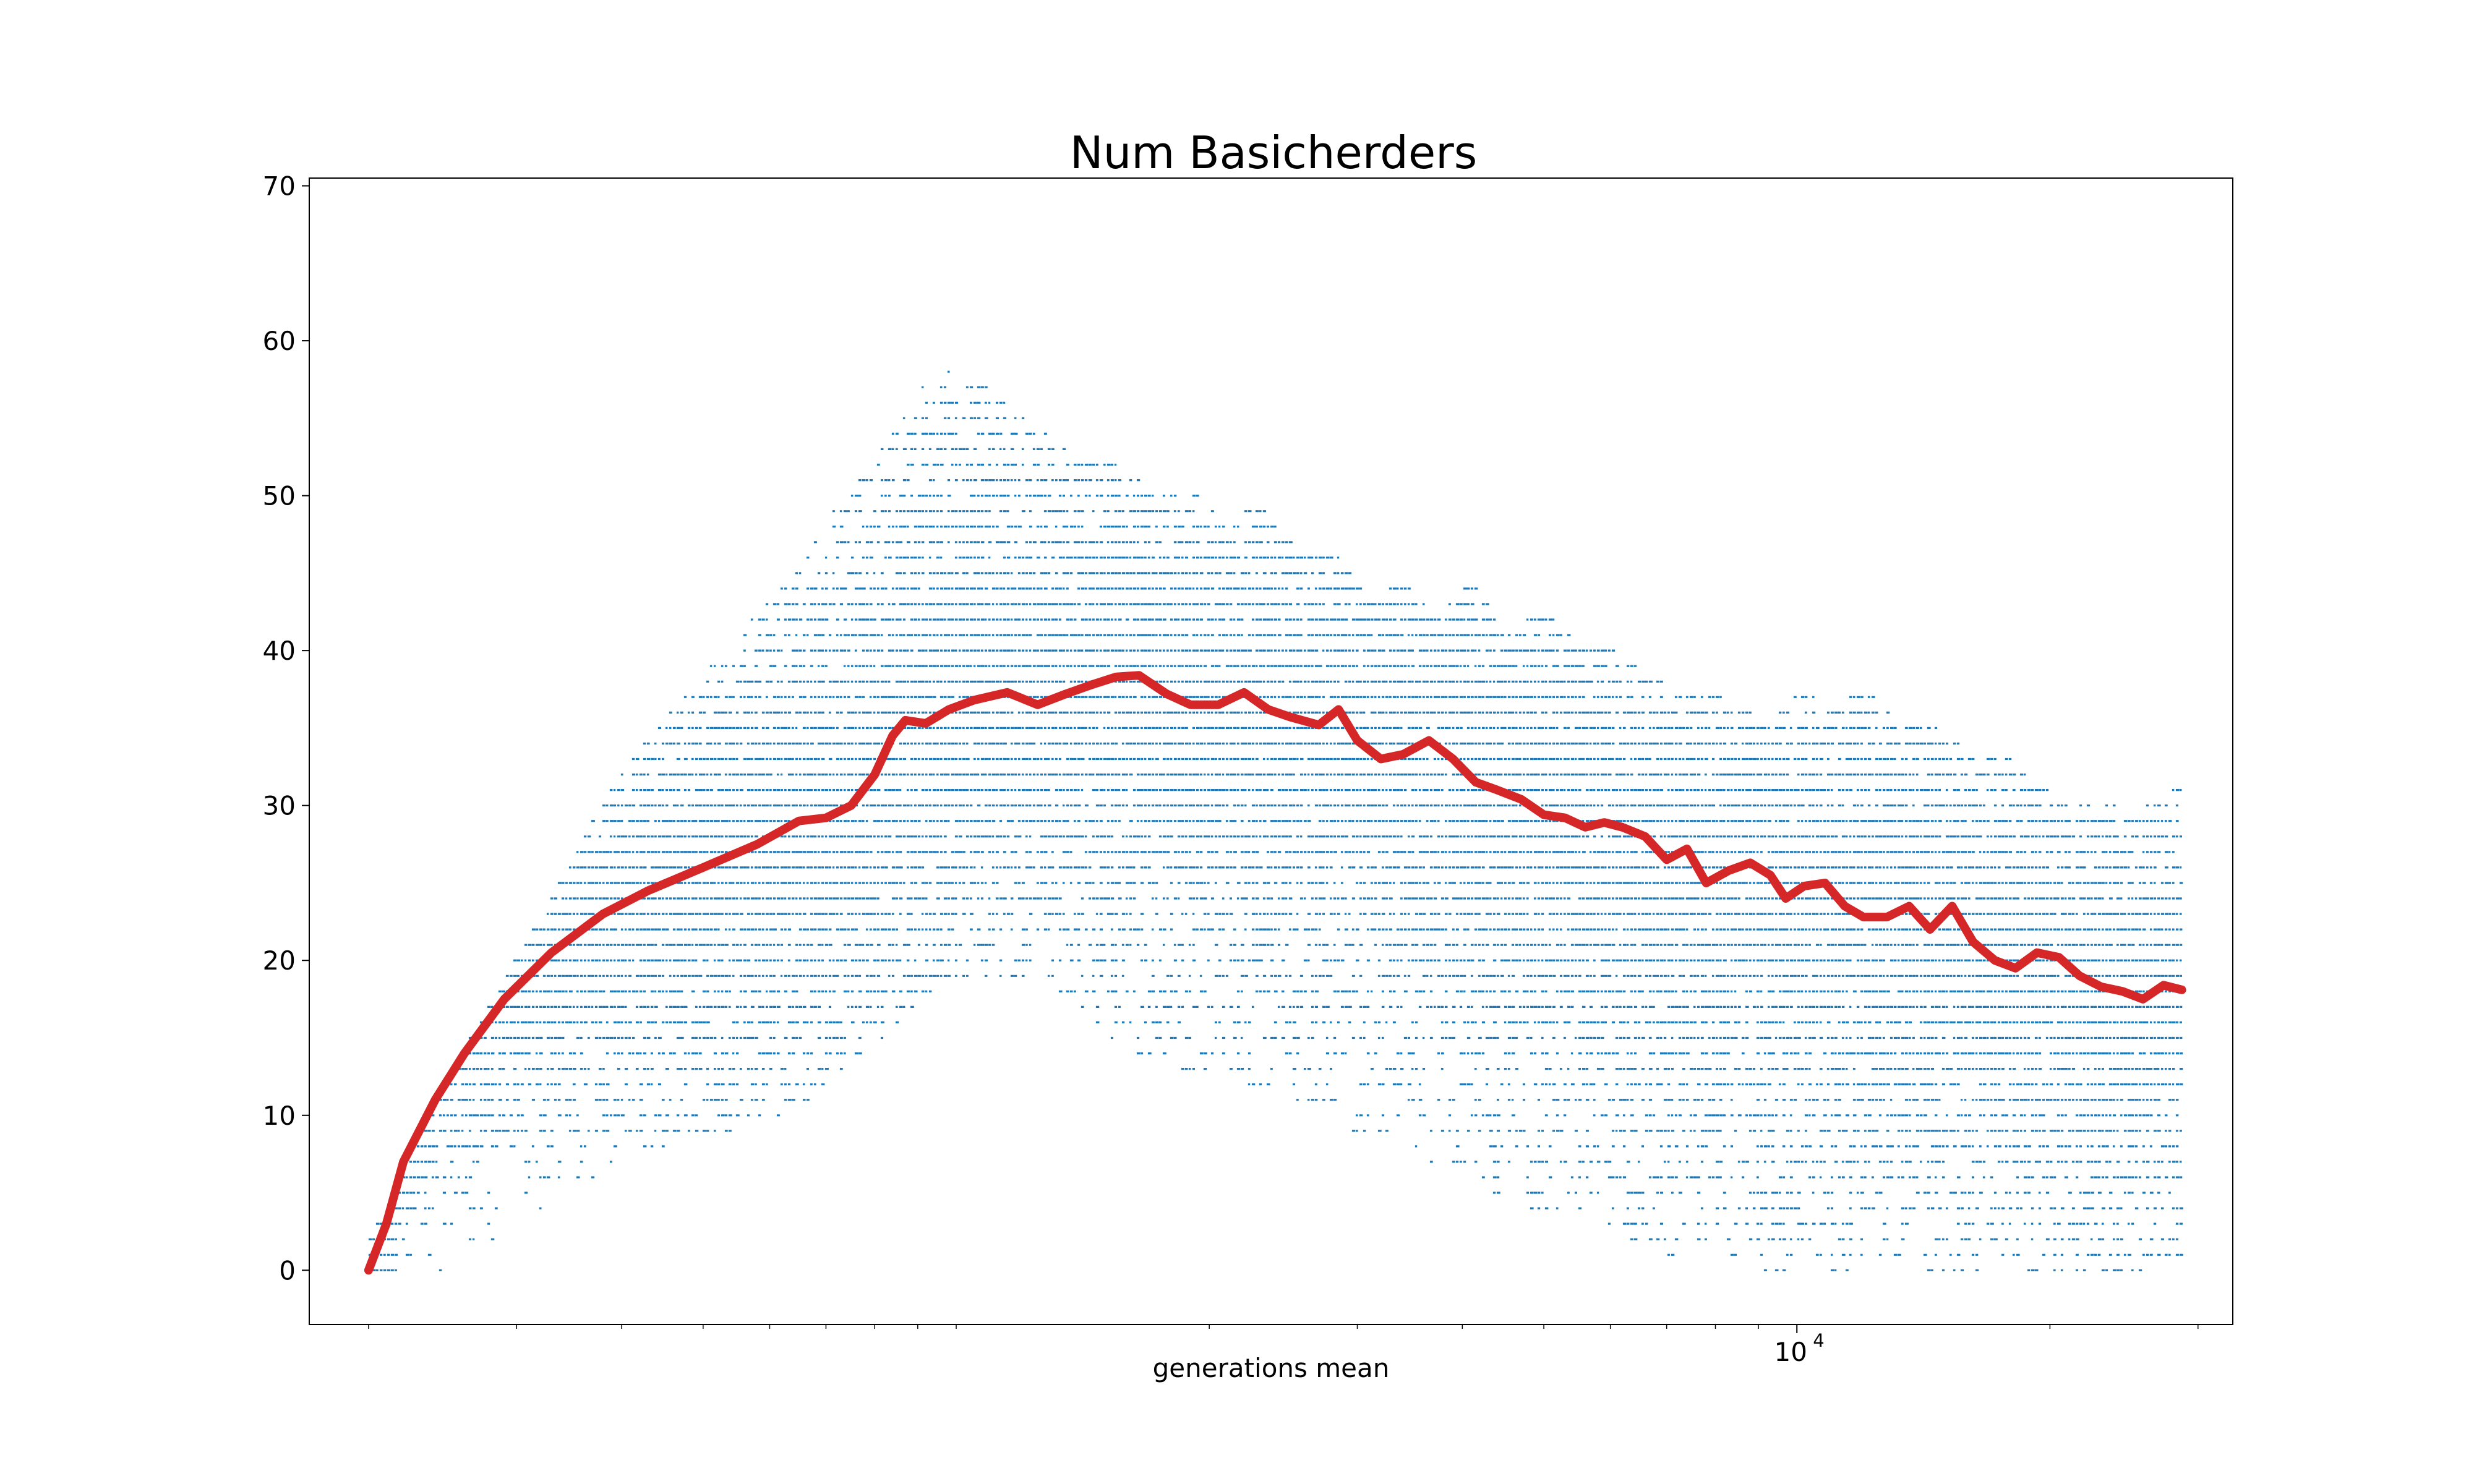 The height and width of the screenshot is (1484, 2474). I want to click on y-tick-label: 0, so click(287, 1270).